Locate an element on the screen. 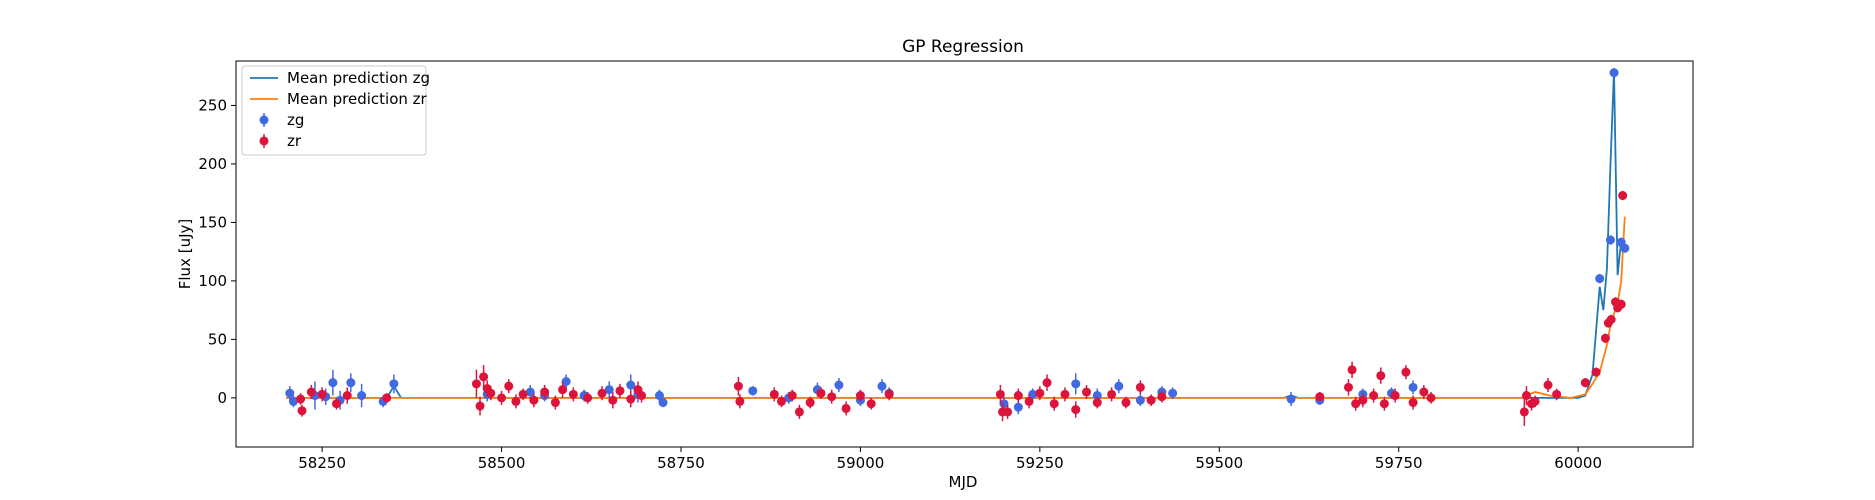  legend-label: Mean prediction zg is located at coordinates (358, 78).